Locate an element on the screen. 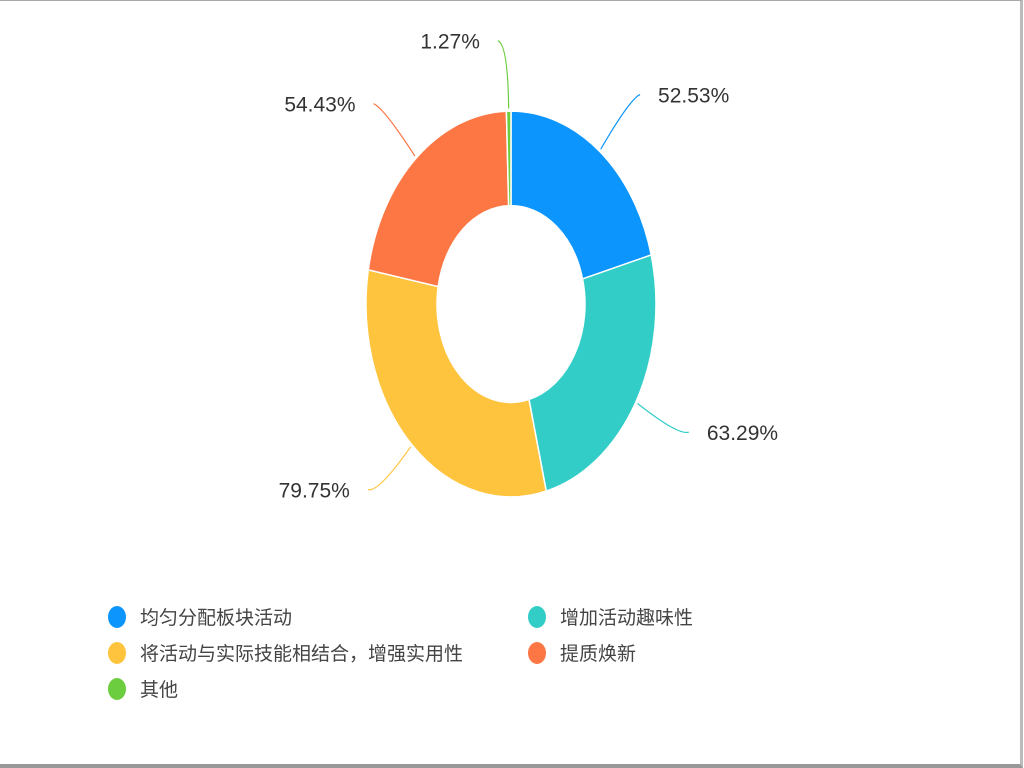 This screenshot has height=768, width=1024. legend-item: 提质焕新 is located at coordinates (582, 652).